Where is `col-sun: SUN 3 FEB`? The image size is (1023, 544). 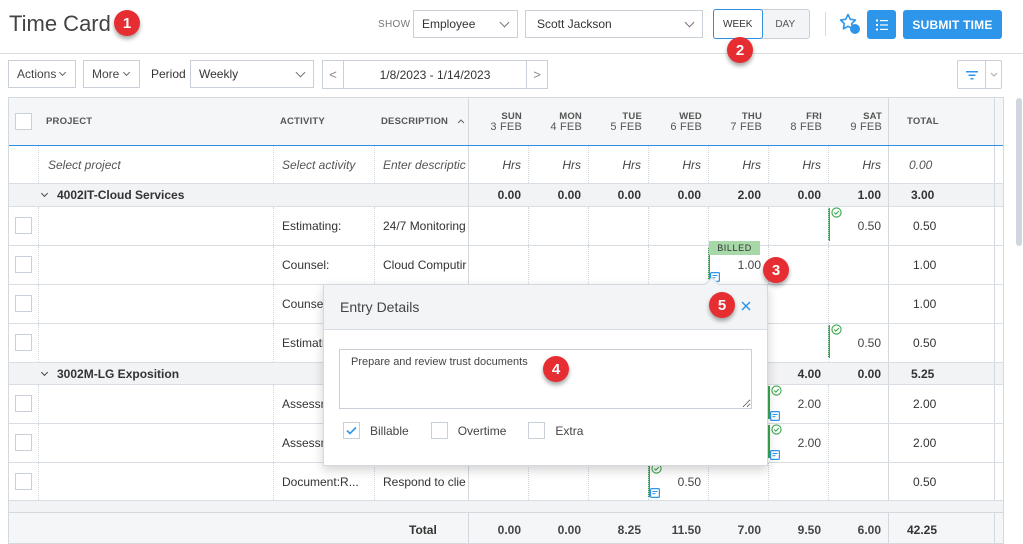
col-sun: SUN 3 FEB is located at coordinates (506, 121).